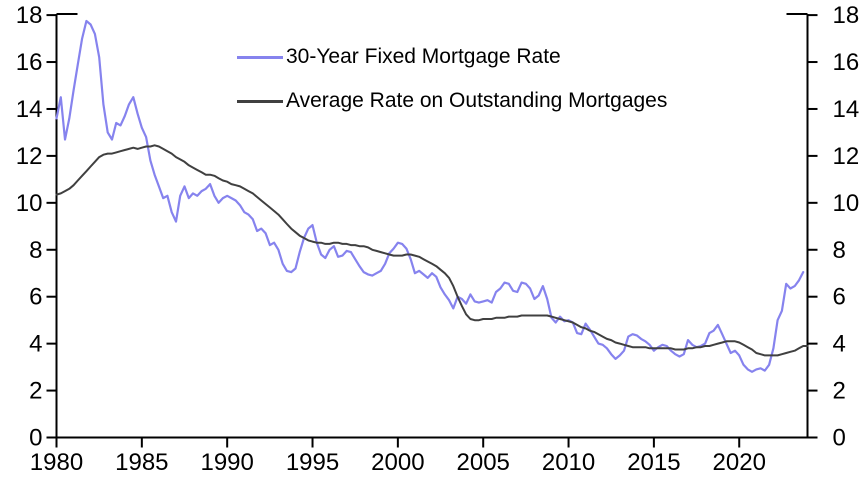 The image size is (862, 485). Describe the element at coordinates (846, 203) in the screenshot. I see `y-axis-tick-label-right: 10` at that location.